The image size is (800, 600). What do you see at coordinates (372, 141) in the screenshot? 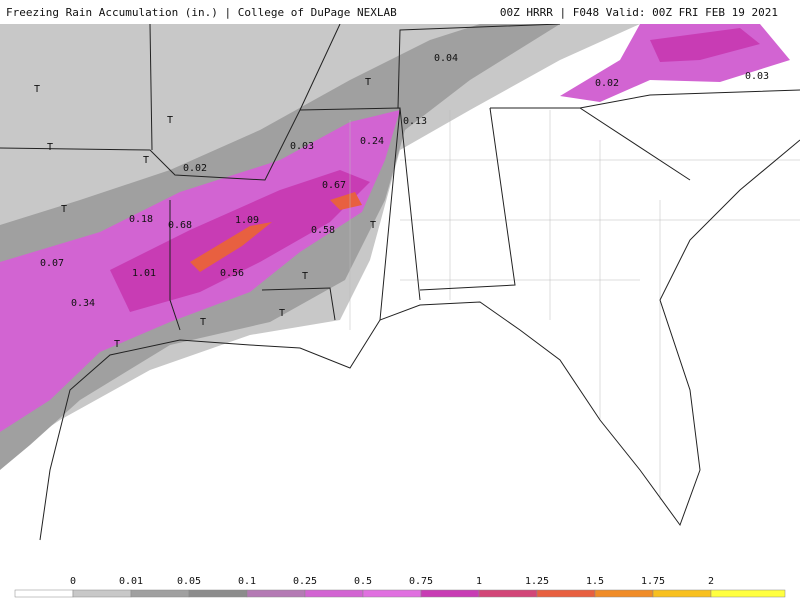
I see `accumulation-label: 0.24` at bounding box center [372, 141].